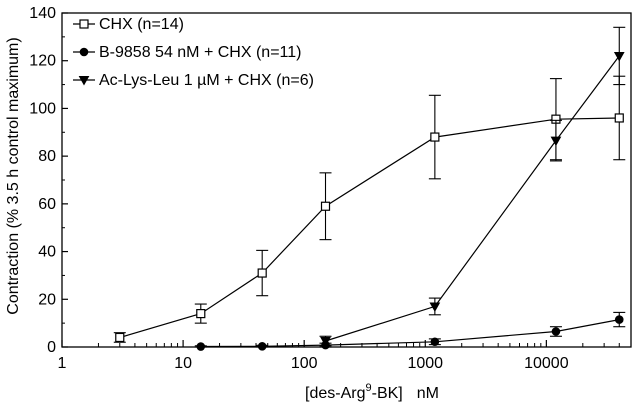 The image size is (640, 410). I want to click on legend-item-2: B-9858 54 nM + CHX (n=11), so click(187, 52).